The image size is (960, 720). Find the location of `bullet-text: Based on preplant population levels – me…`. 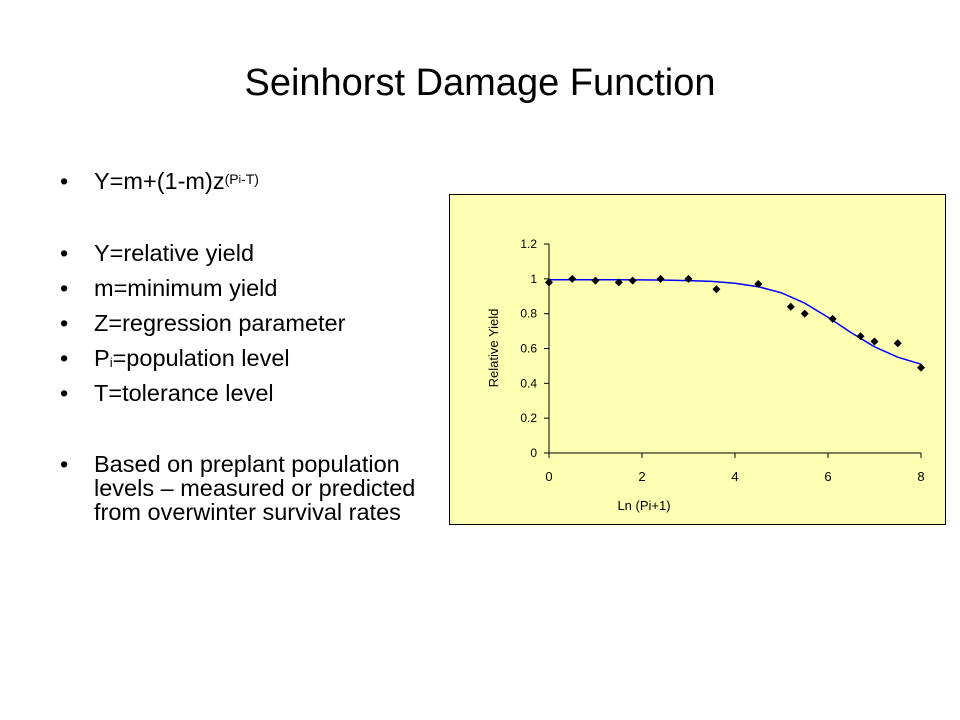

bullet-text: Based on preplant population levels – me… is located at coordinates (255, 488).